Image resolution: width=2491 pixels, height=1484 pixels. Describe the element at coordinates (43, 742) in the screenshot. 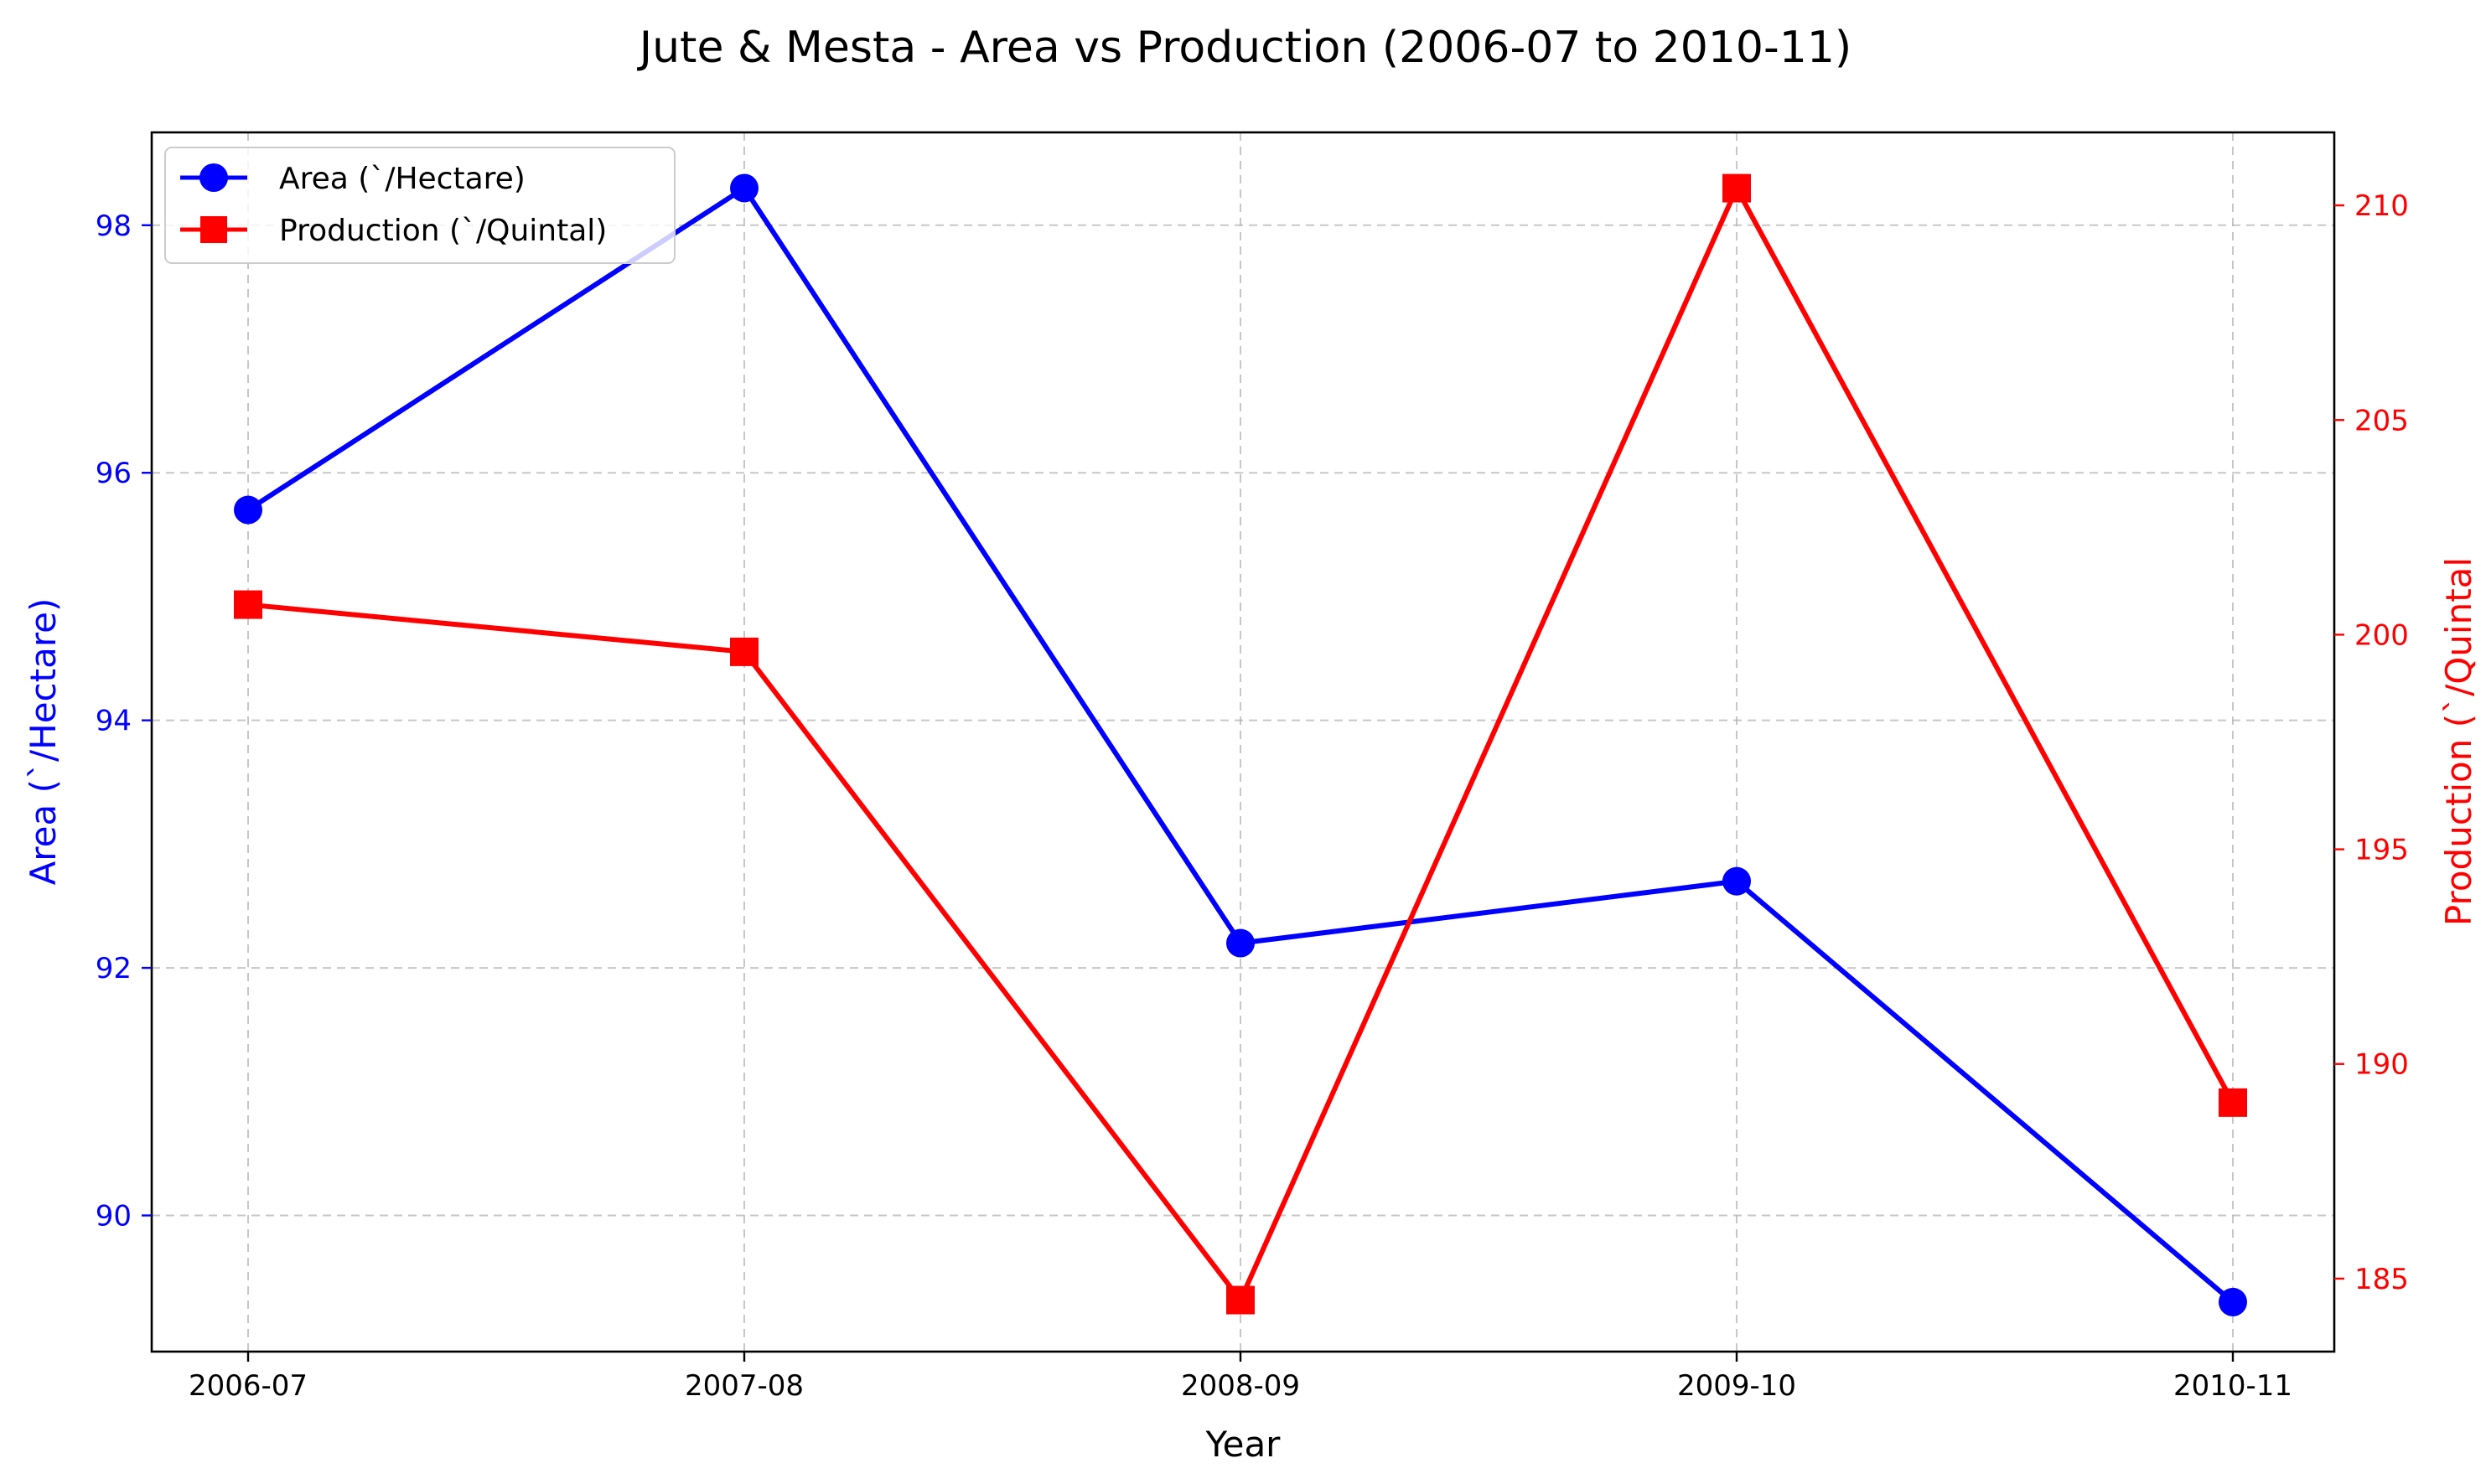

I see `y-axis-left-label: Area (`/Hectare)` at that location.